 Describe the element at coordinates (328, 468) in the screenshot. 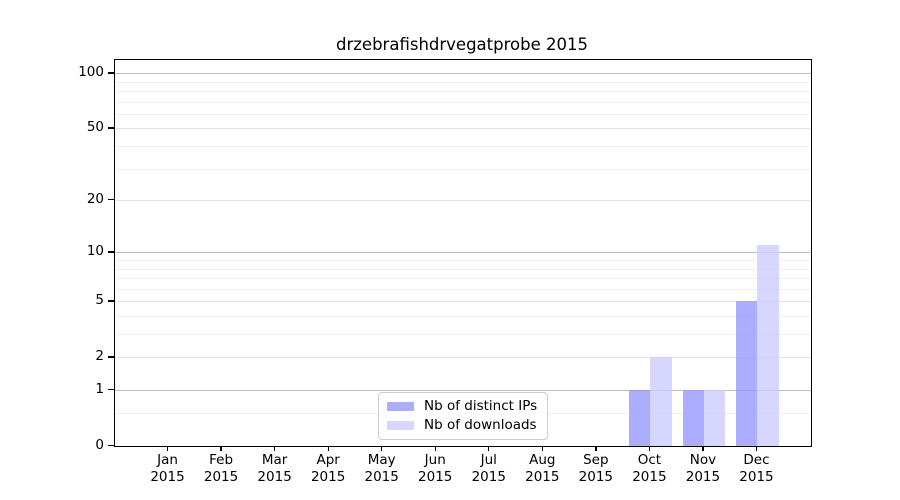

I see `x-tick-label-apr: Apr 2015` at that location.